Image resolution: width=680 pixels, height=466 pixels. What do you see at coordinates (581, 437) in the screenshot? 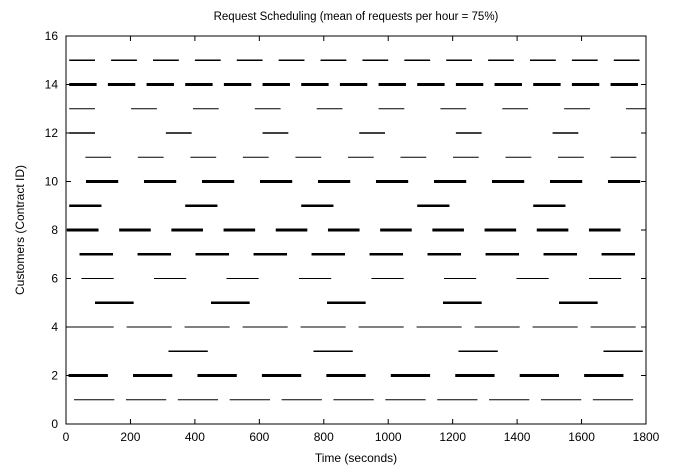
I see `x-tick-label: 1600` at bounding box center [581, 437].